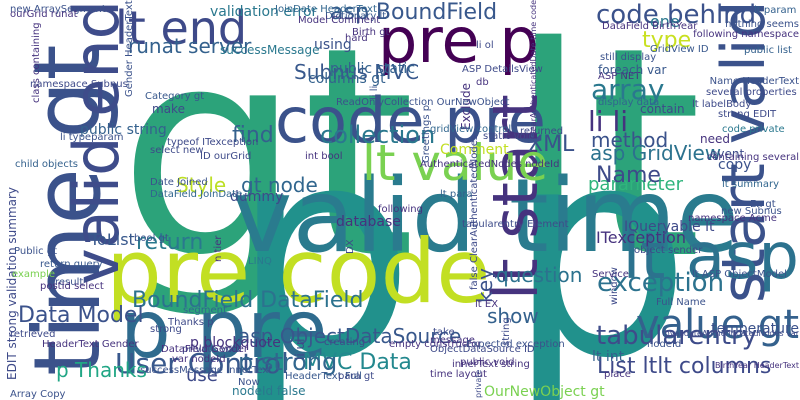 The width and height of the screenshot is (800, 400). What do you see at coordinates (213, 142) in the screenshot?
I see `cloud-word: typeof ITexception` at bounding box center [213, 142].